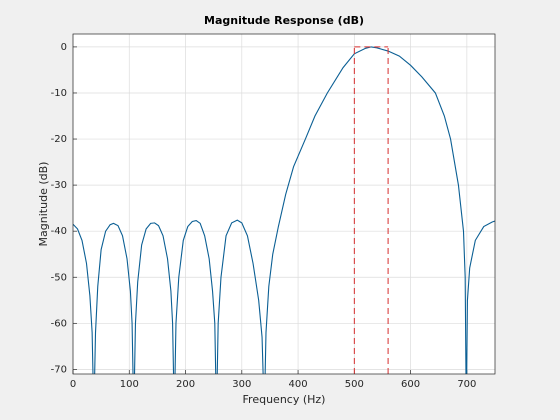 Image resolution: width=560 pixels, height=420 pixels. What do you see at coordinates (354, 384) in the screenshot?
I see `x-tick-label: 500` at bounding box center [354, 384].